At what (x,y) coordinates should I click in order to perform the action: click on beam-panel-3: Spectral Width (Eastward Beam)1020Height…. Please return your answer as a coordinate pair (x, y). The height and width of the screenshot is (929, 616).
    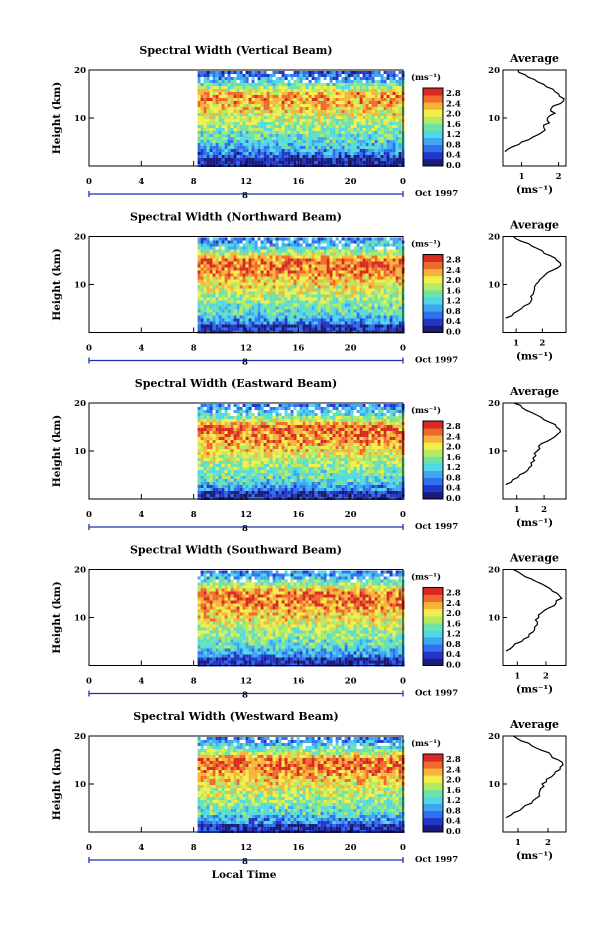
    Looking at the image, I should click on (309, 455).